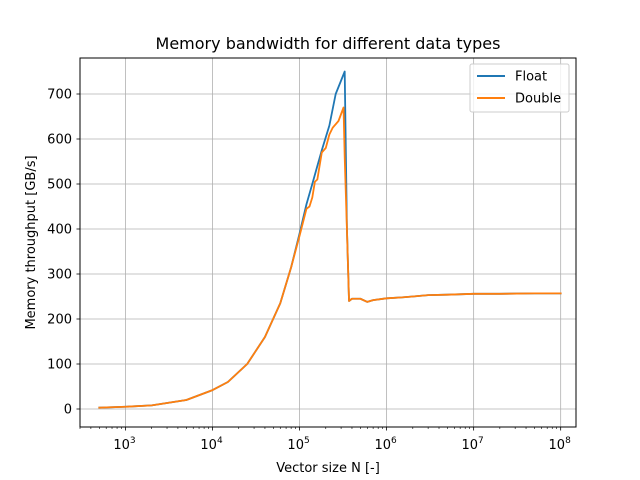  I want to click on x-tick-label: 10⁴, so click(211, 444).